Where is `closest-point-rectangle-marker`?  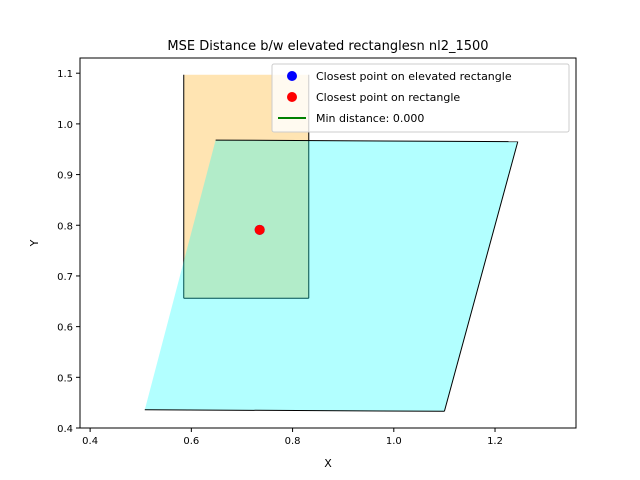 closest-point-rectangle-marker is located at coordinates (259, 229).